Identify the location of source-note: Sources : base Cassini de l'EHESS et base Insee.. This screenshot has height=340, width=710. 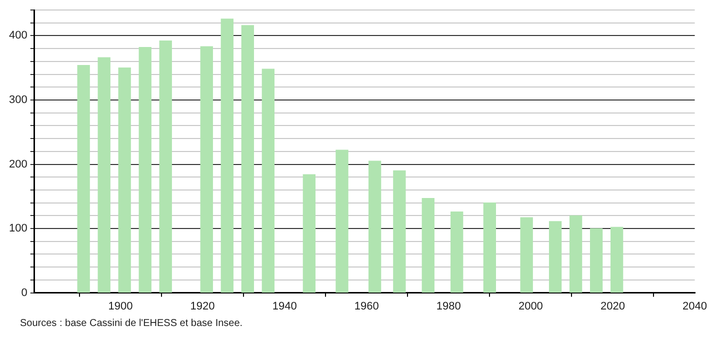
(132, 323).